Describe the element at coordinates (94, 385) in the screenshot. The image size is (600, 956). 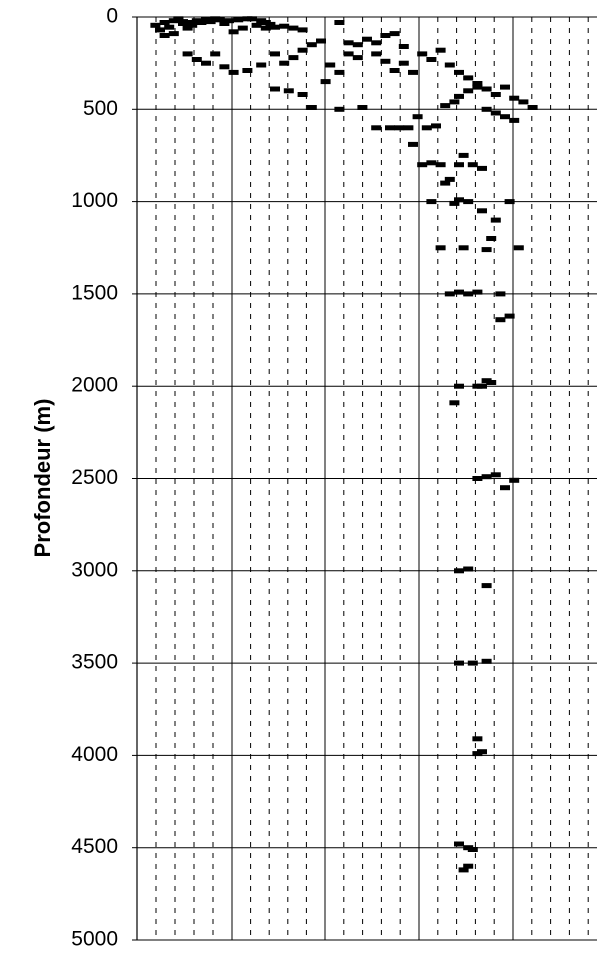
I see `y-tick-label: 2000` at that location.